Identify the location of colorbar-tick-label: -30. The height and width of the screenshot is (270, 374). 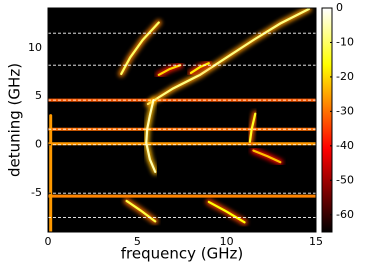
(345, 110).